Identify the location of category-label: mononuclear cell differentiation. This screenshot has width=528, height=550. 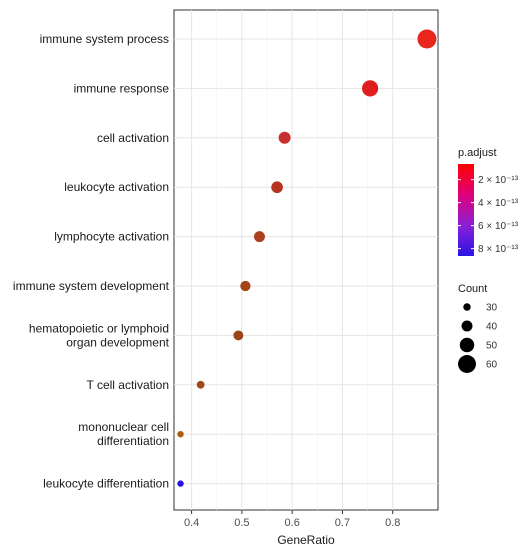
(123, 434).